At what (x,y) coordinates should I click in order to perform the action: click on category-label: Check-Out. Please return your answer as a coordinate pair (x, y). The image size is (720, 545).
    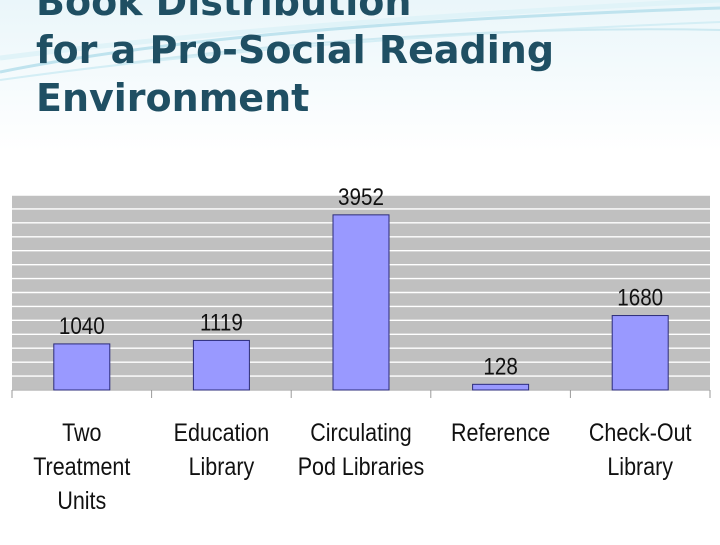
    Looking at the image, I should click on (640, 432).